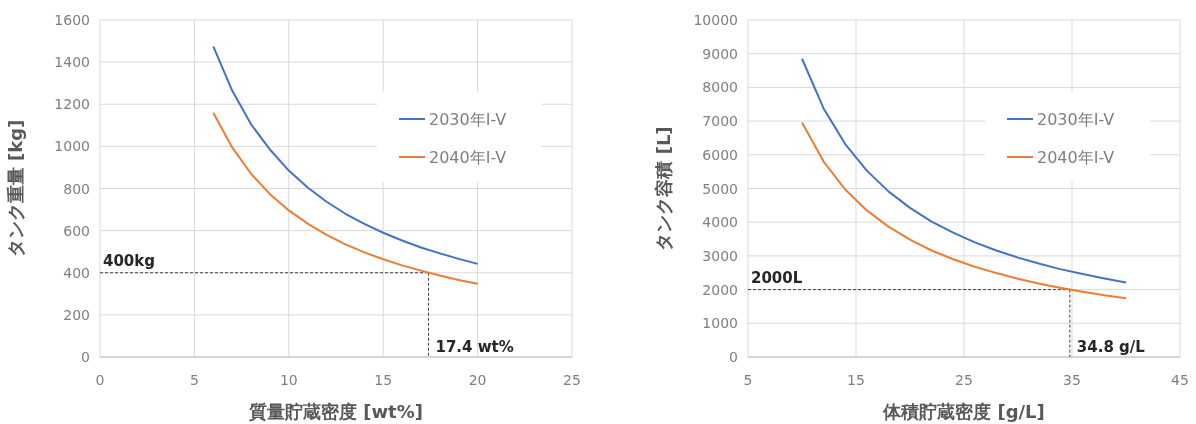  What do you see at coordinates (1072, 380) in the screenshot?
I see `x-tick-label: 35` at bounding box center [1072, 380].